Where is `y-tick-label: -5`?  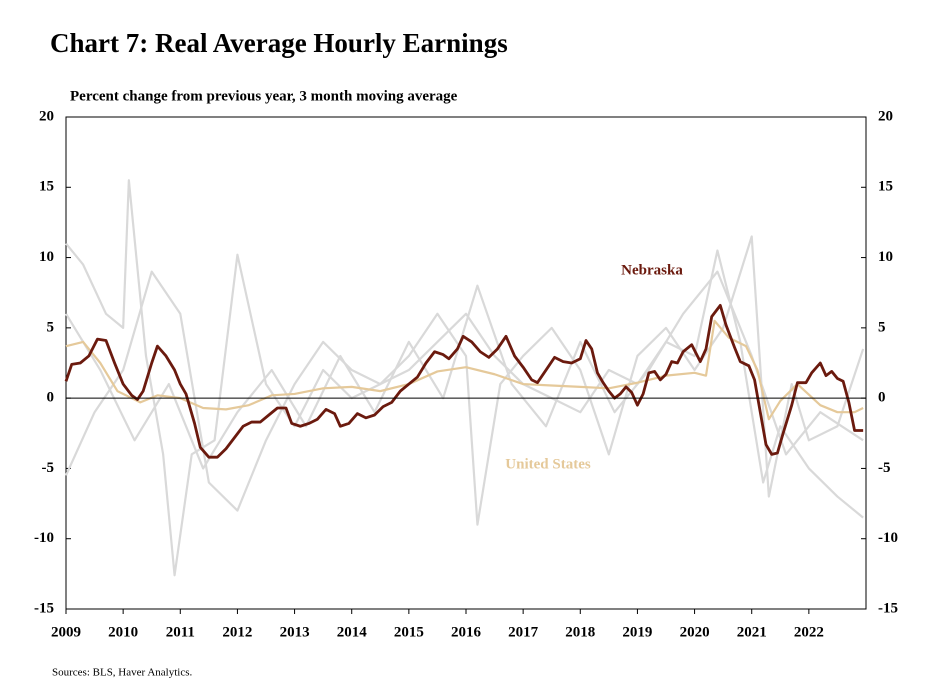 y-tick-label: -5 is located at coordinates (48, 468).